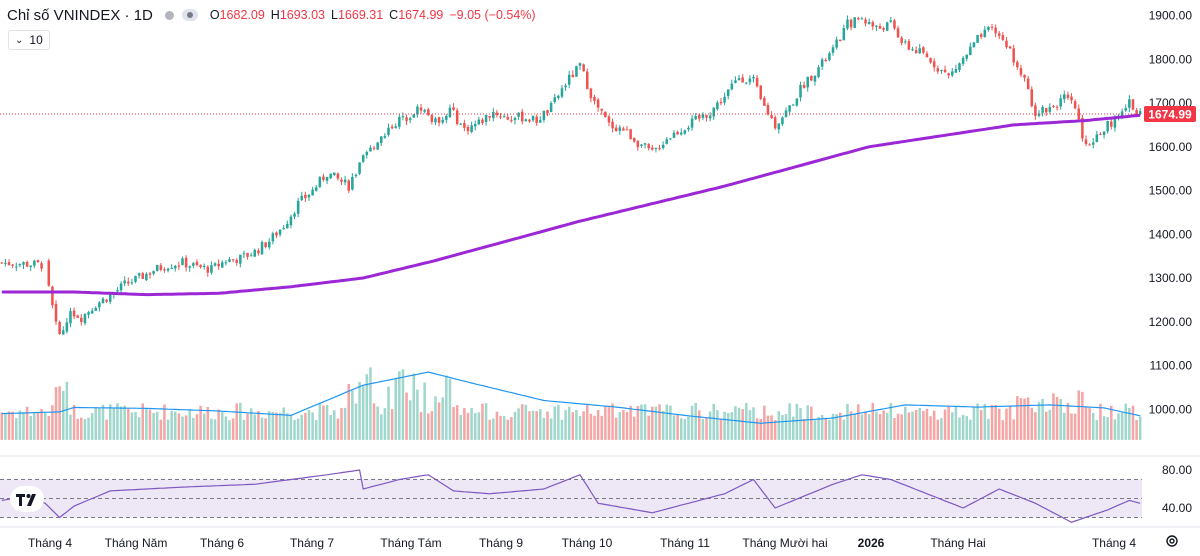  I want to click on rsi-line, so click(571, 496).